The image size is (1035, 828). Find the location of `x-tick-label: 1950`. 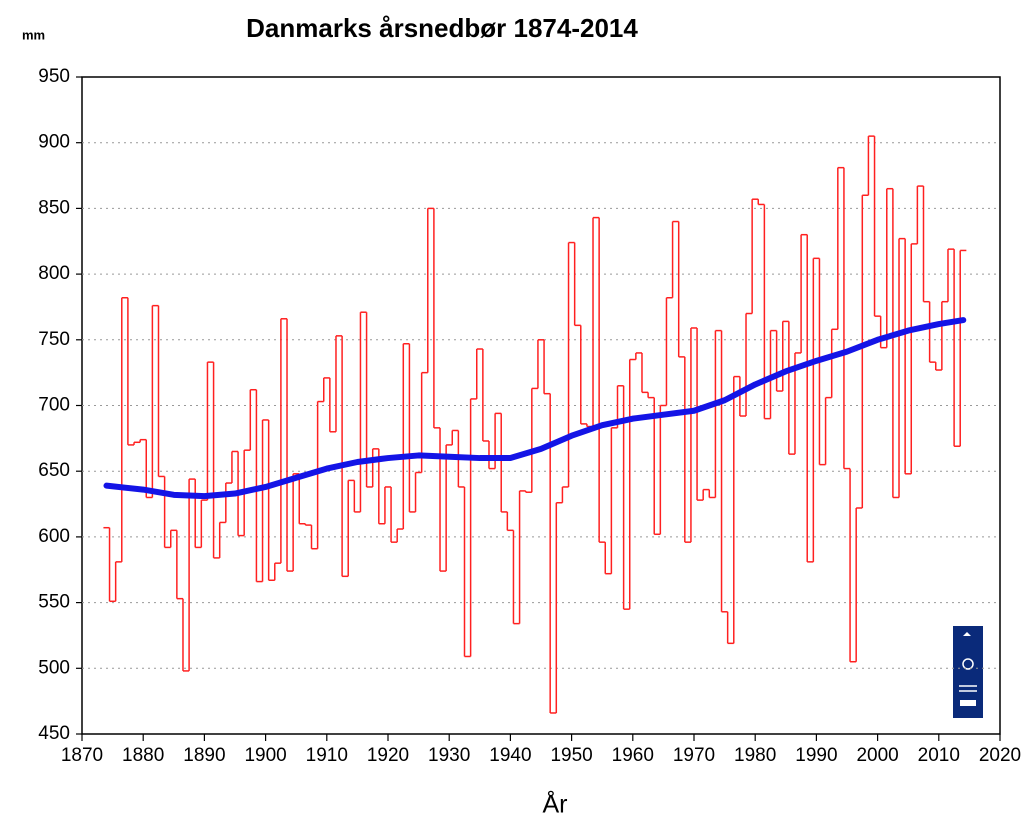

x-tick-label: 1950 is located at coordinates (571, 755).